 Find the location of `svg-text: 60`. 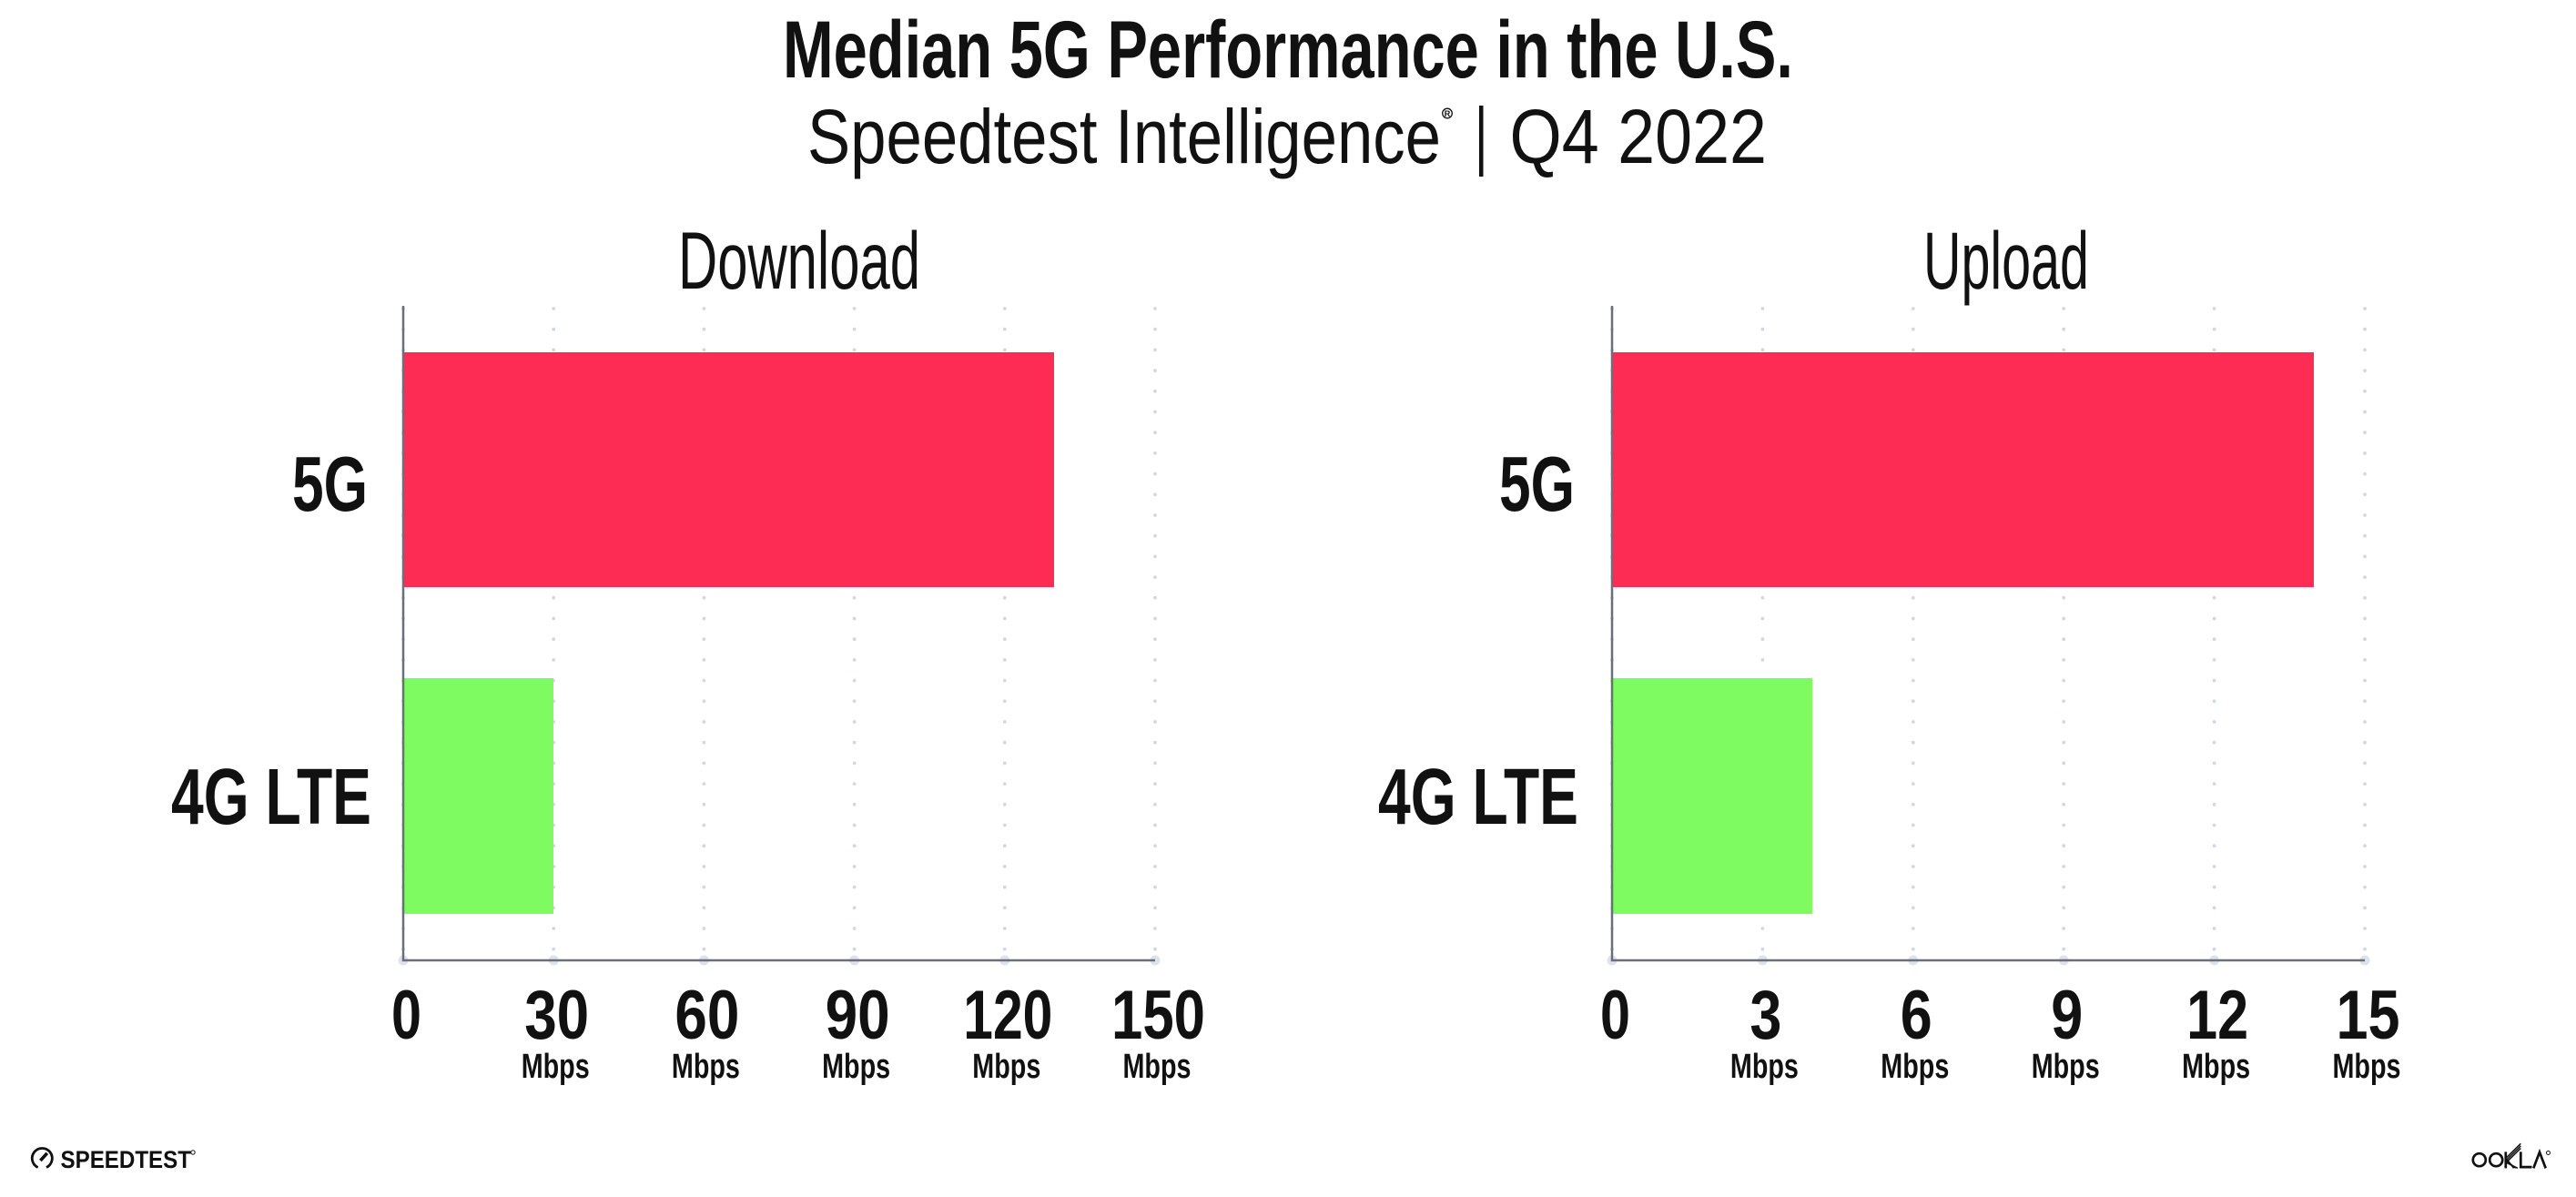

svg-text: 60 is located at coordinates (706, 1015).